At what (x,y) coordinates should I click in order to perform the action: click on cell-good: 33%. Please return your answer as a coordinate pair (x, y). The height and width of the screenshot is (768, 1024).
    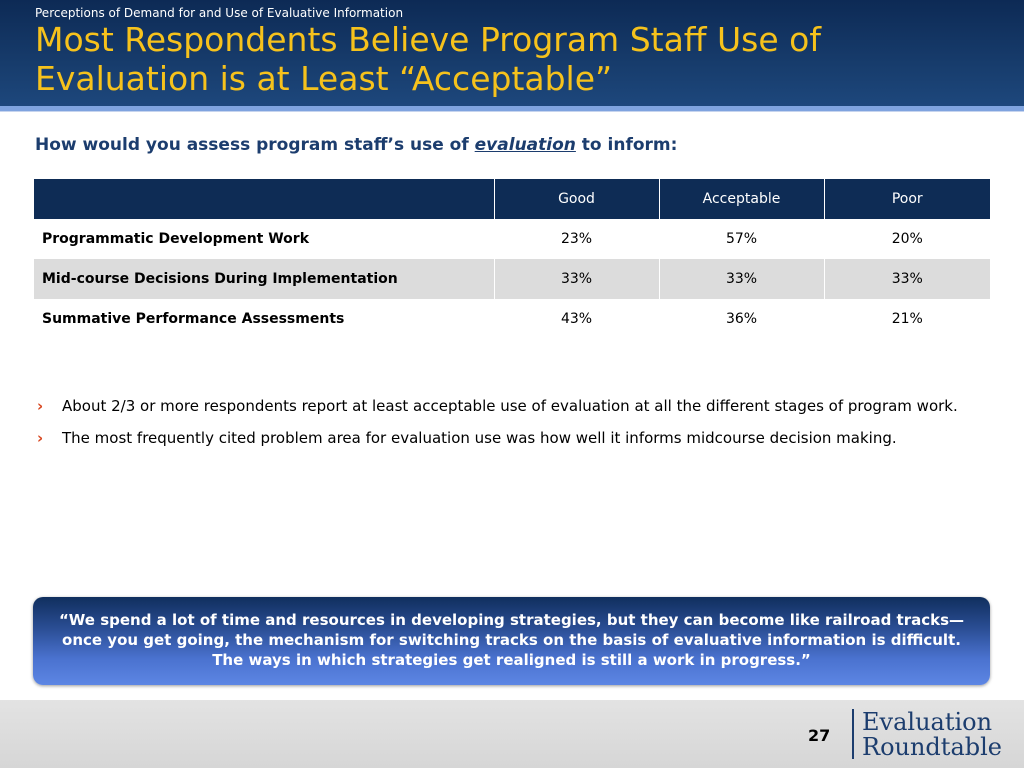
    Looking at the image, I should click on (576, 279).